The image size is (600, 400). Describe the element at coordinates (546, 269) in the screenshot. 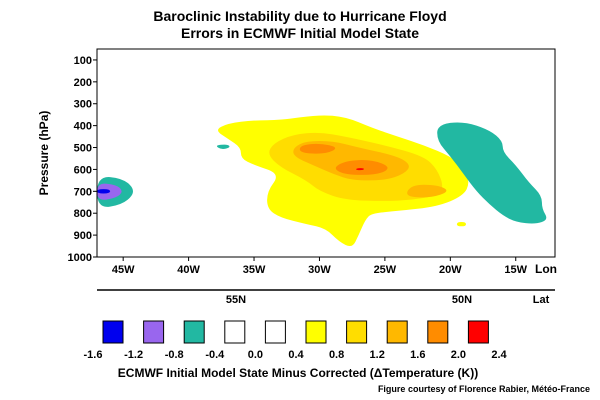

I see `lon-label: Lon` at that location.